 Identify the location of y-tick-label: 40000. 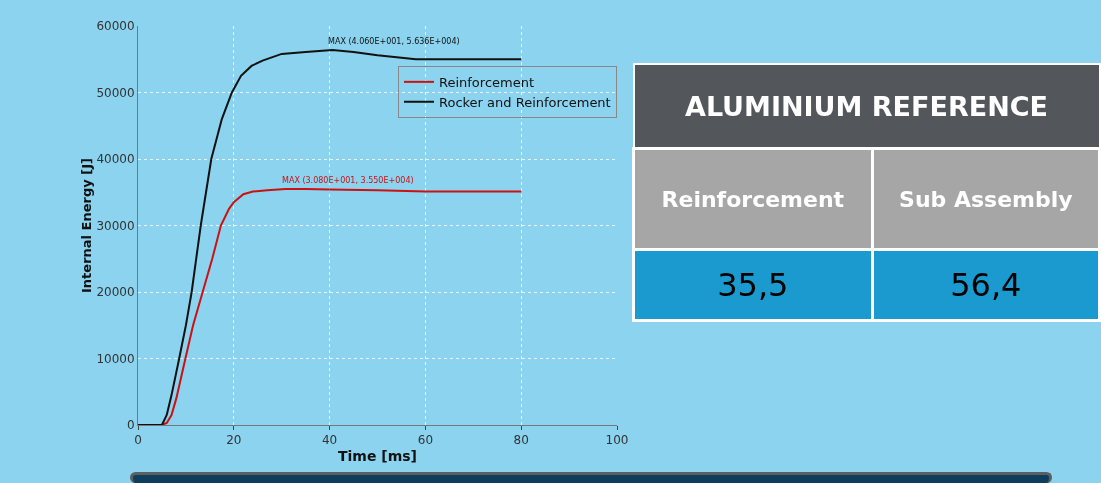
(115, 159).